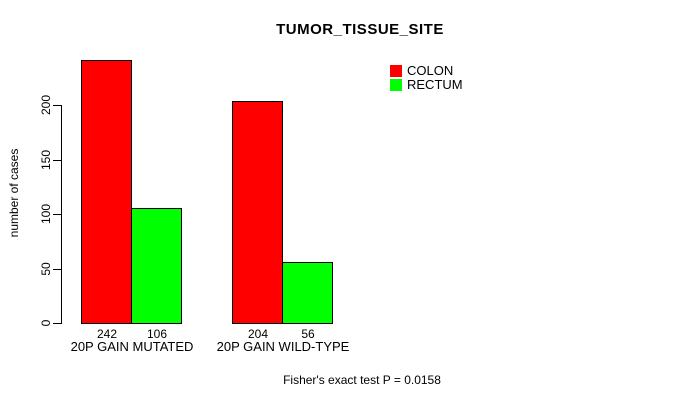 This screenshot has height=400, width=690. I want to click on y-tick-label: 100, so click(46, 214).